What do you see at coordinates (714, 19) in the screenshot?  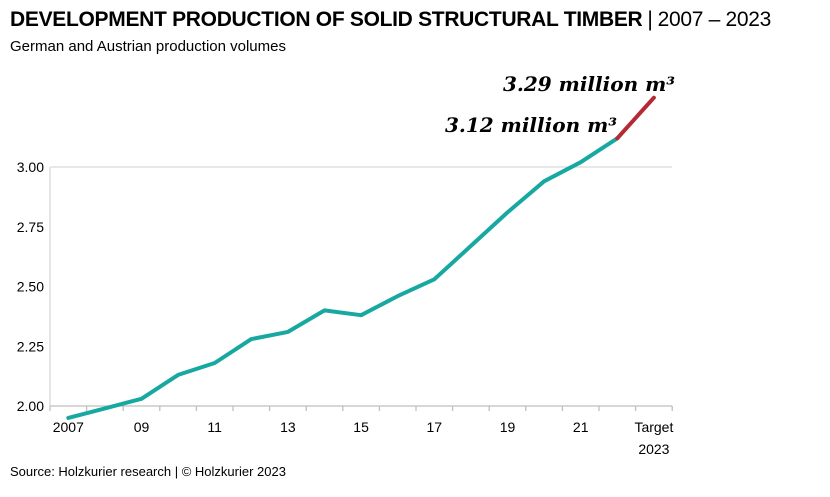 I see `title-period: 2007 – 2023` at bounding box center [714, 19].